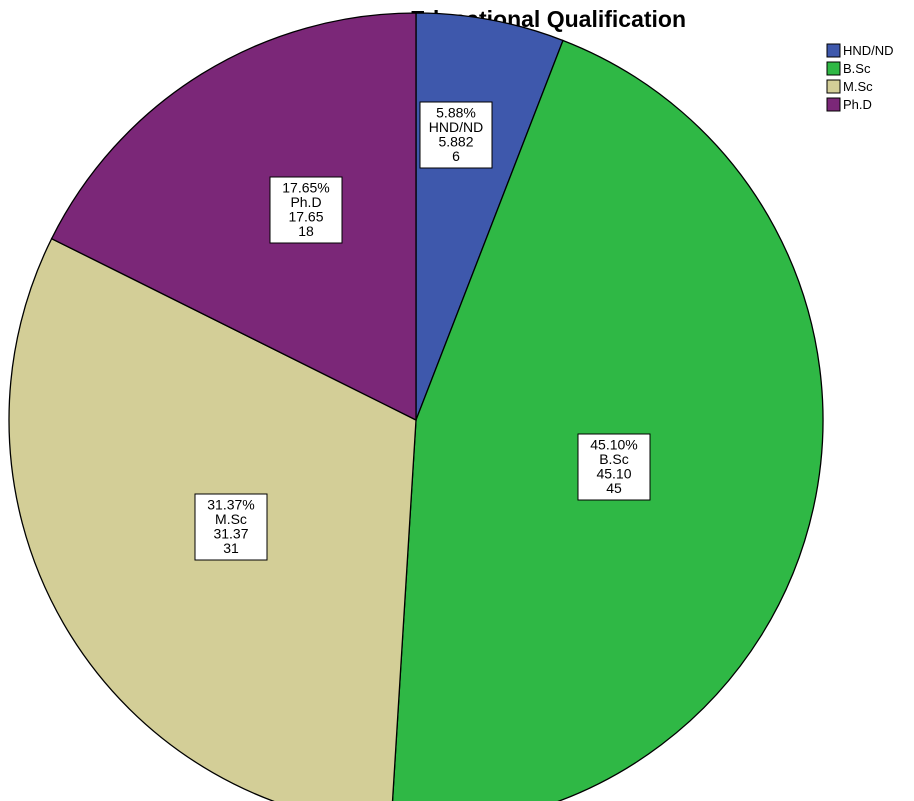  I want to click on slice-label-value: 45.10, so click(613, 474).